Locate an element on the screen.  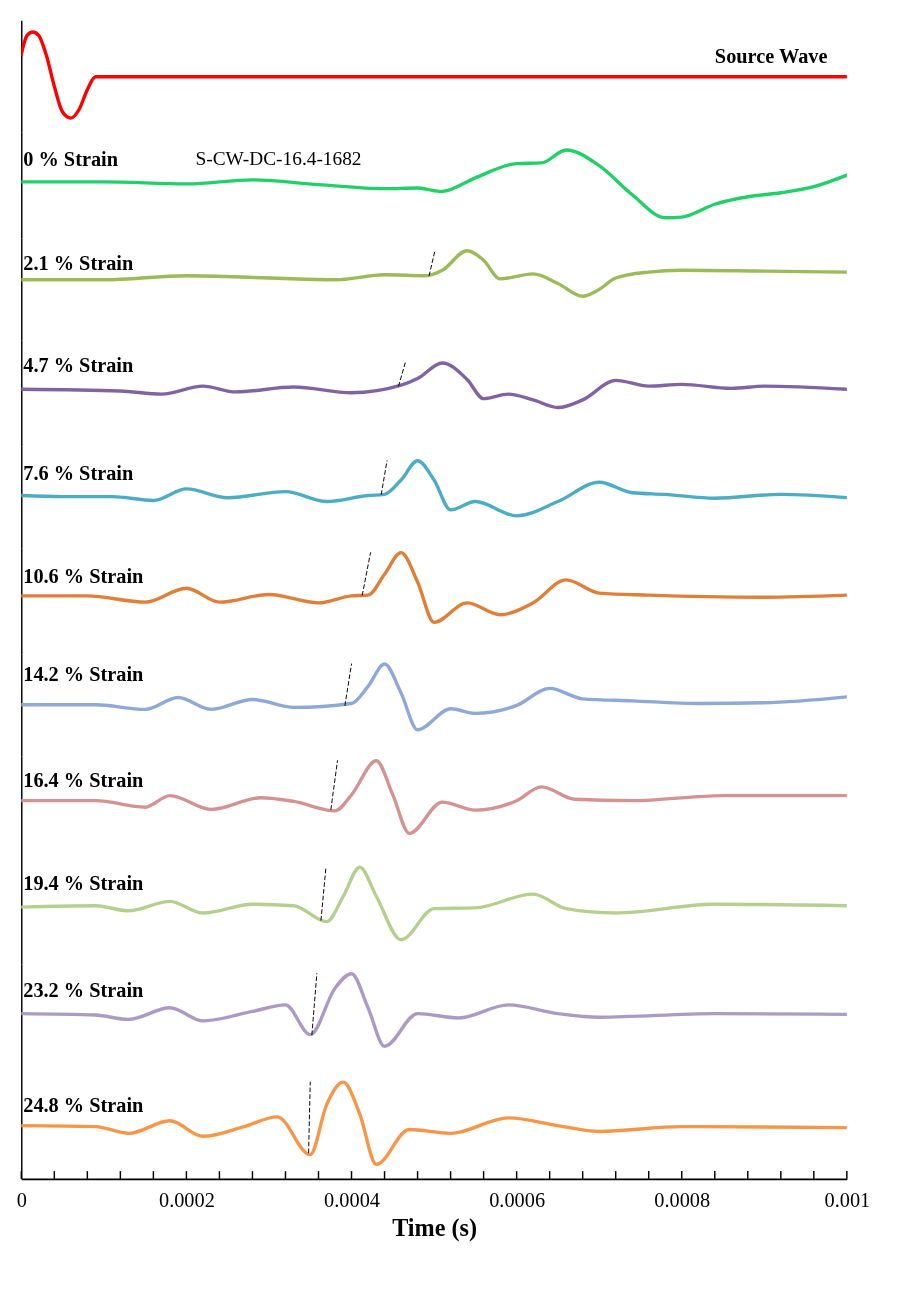
x-tick-label: 0.0008 is located at coordinates (682, 1200).